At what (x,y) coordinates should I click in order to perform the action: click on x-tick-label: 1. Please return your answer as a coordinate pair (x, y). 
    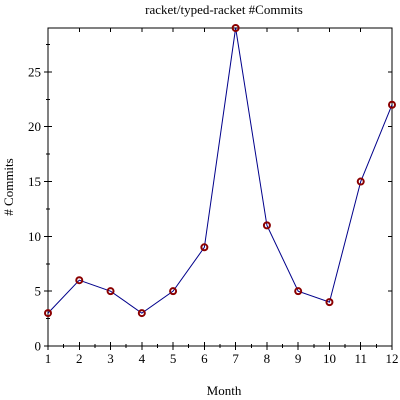
    Looking at the image, I should click on (48, 358).